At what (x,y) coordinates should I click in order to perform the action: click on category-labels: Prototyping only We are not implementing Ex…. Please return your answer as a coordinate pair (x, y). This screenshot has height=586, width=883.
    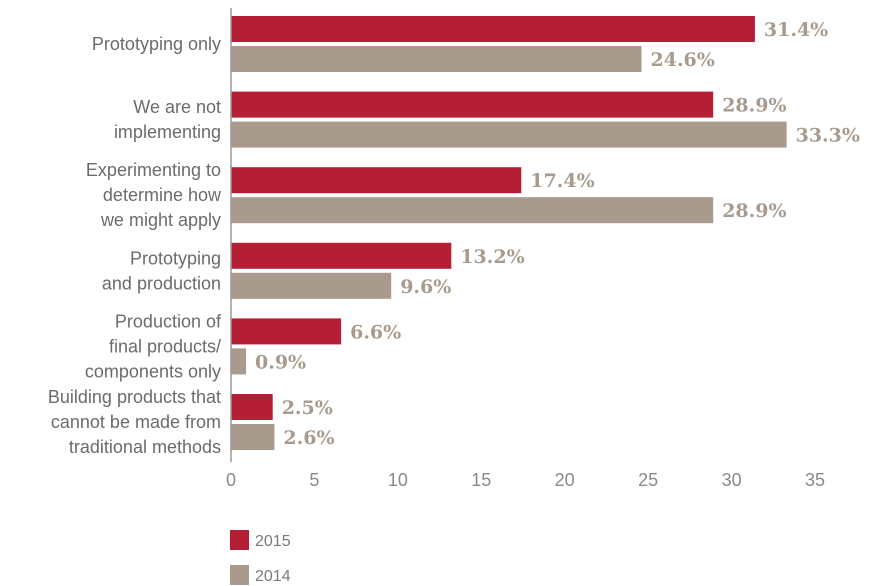
    Looking at the image, I should click on (135, 245).